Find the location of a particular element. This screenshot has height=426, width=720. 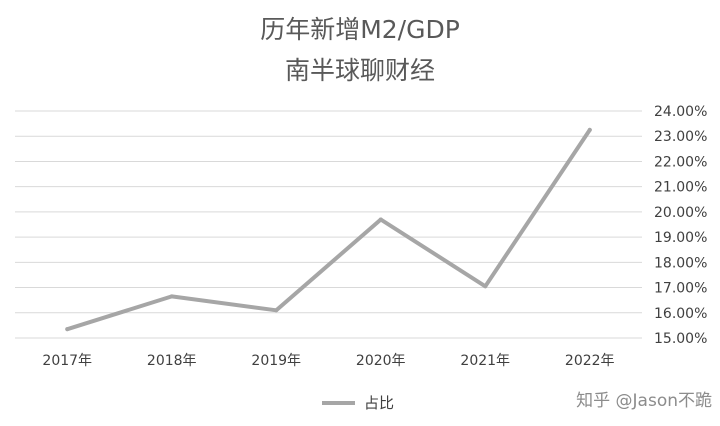

y-tick-label: 21.00% is located at coordinates (680, 188).